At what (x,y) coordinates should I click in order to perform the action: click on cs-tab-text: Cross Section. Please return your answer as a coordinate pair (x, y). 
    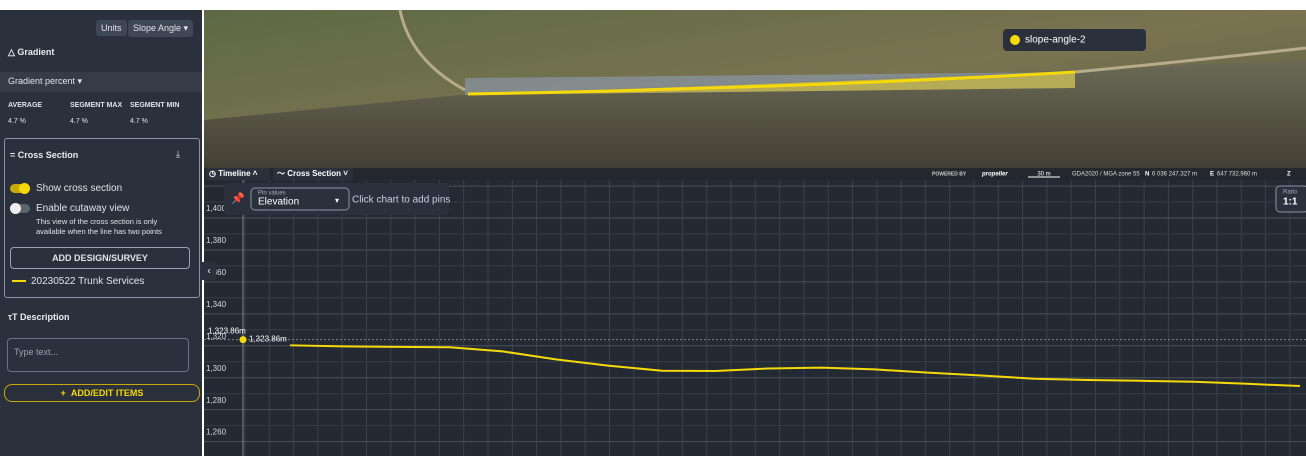
    Looking at the image, I should click on (314, 173).